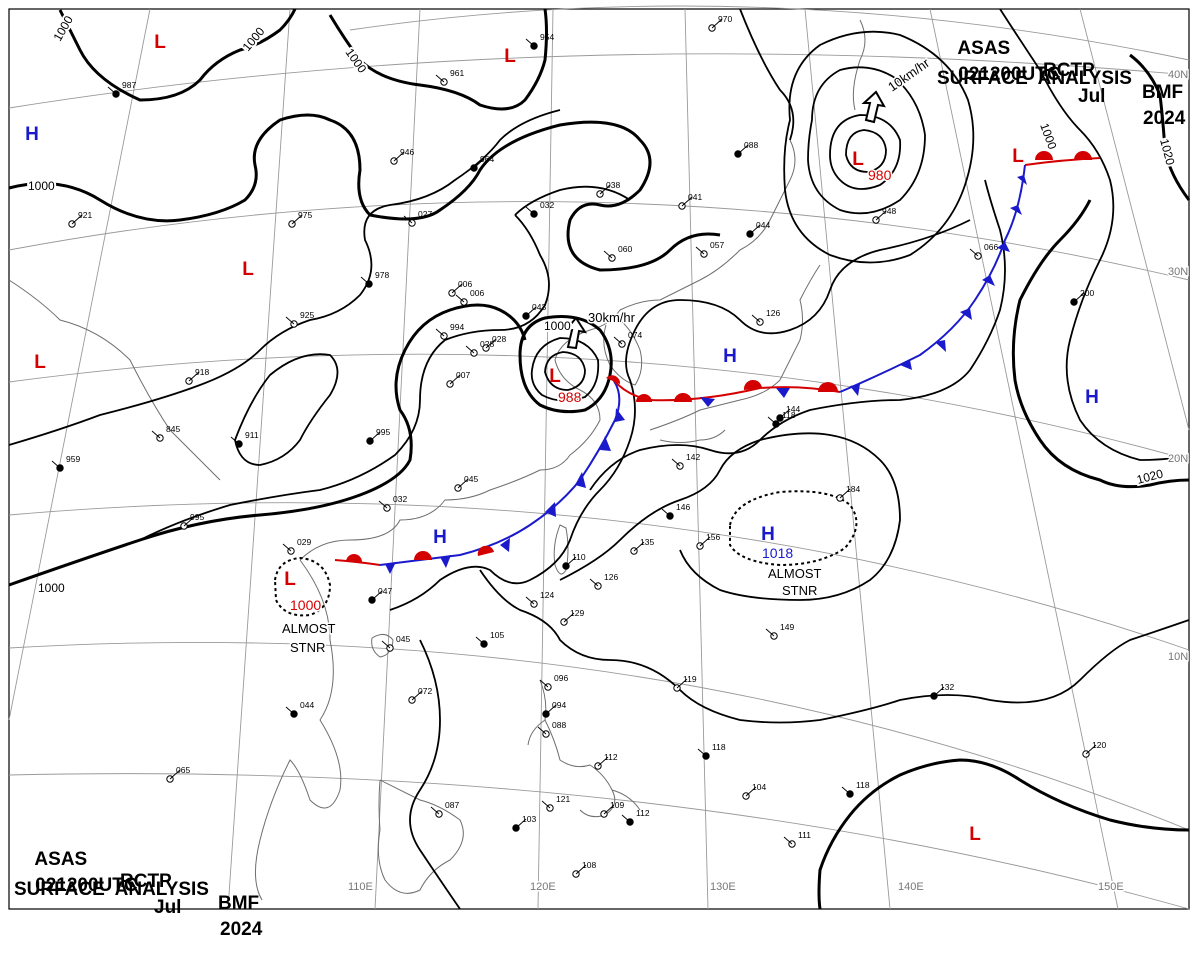  I want to click on isobar-low980-core, so click(866, 151).